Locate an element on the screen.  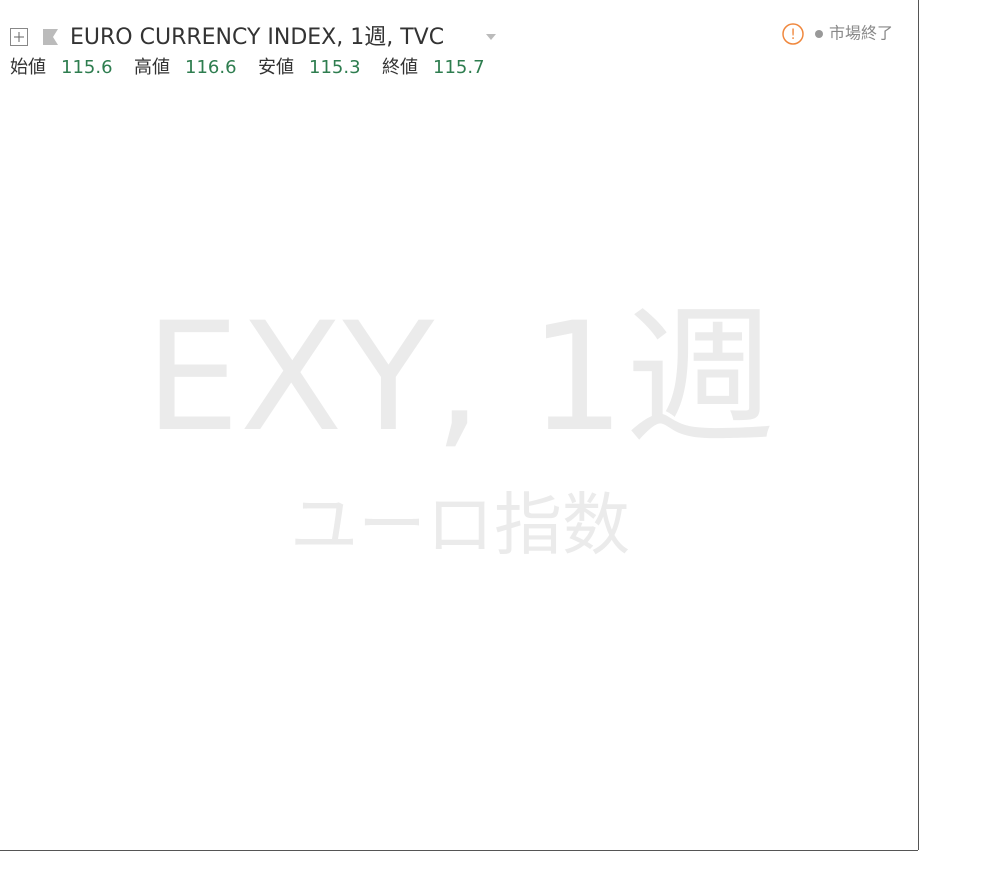
ohlc-label: 終値 is located at coordinates (400, 67).